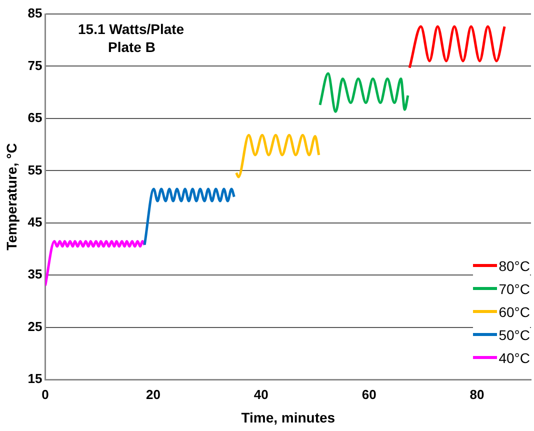 The image size is (534, 431). I want to click on x-tick-label: 40, so click(261, 394).